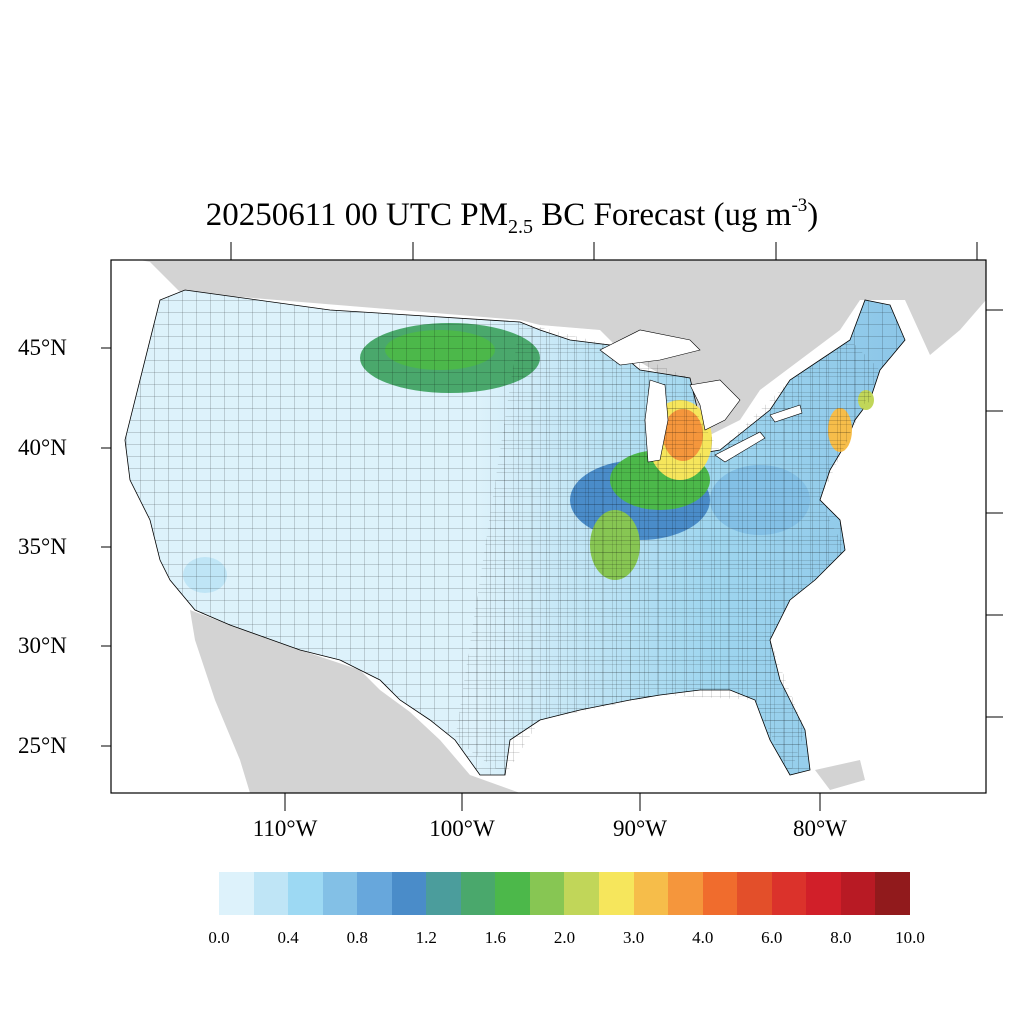  What do you see at coordinates (840, 775) in the screenshot?
I see `cuba-land` at bounding box center [840, 775].